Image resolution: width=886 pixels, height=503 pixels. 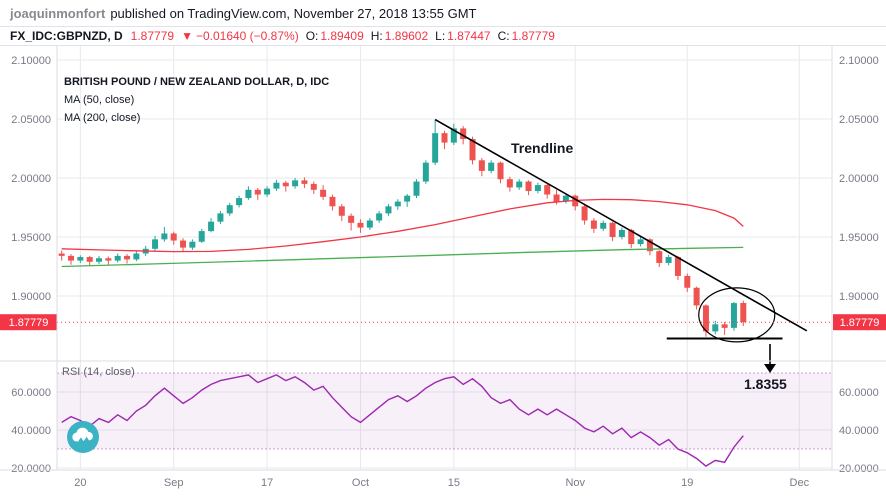 I want to click on rsi-band, so click(x=444, y=411).